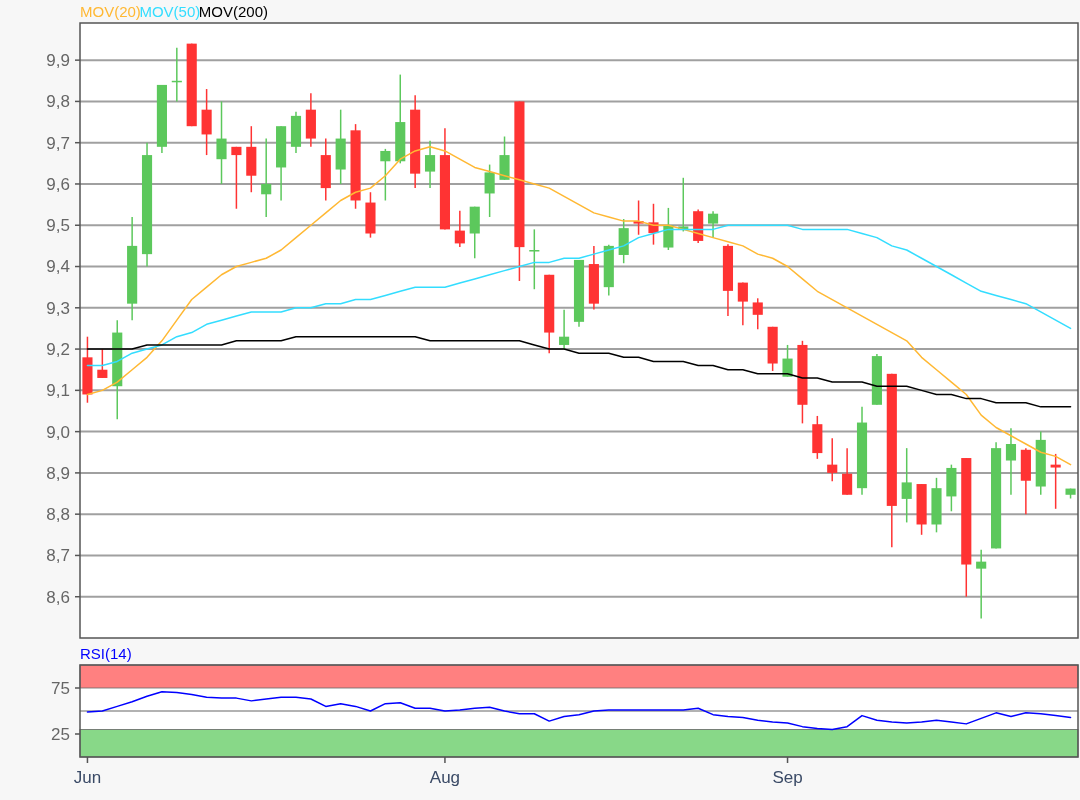 The width and height of the screenshot is (1080, 800). What do you see at coordinates (58, 143) in the screenshot?
I see `y-tick-label: 9,7` at bounding box center [58, 143].